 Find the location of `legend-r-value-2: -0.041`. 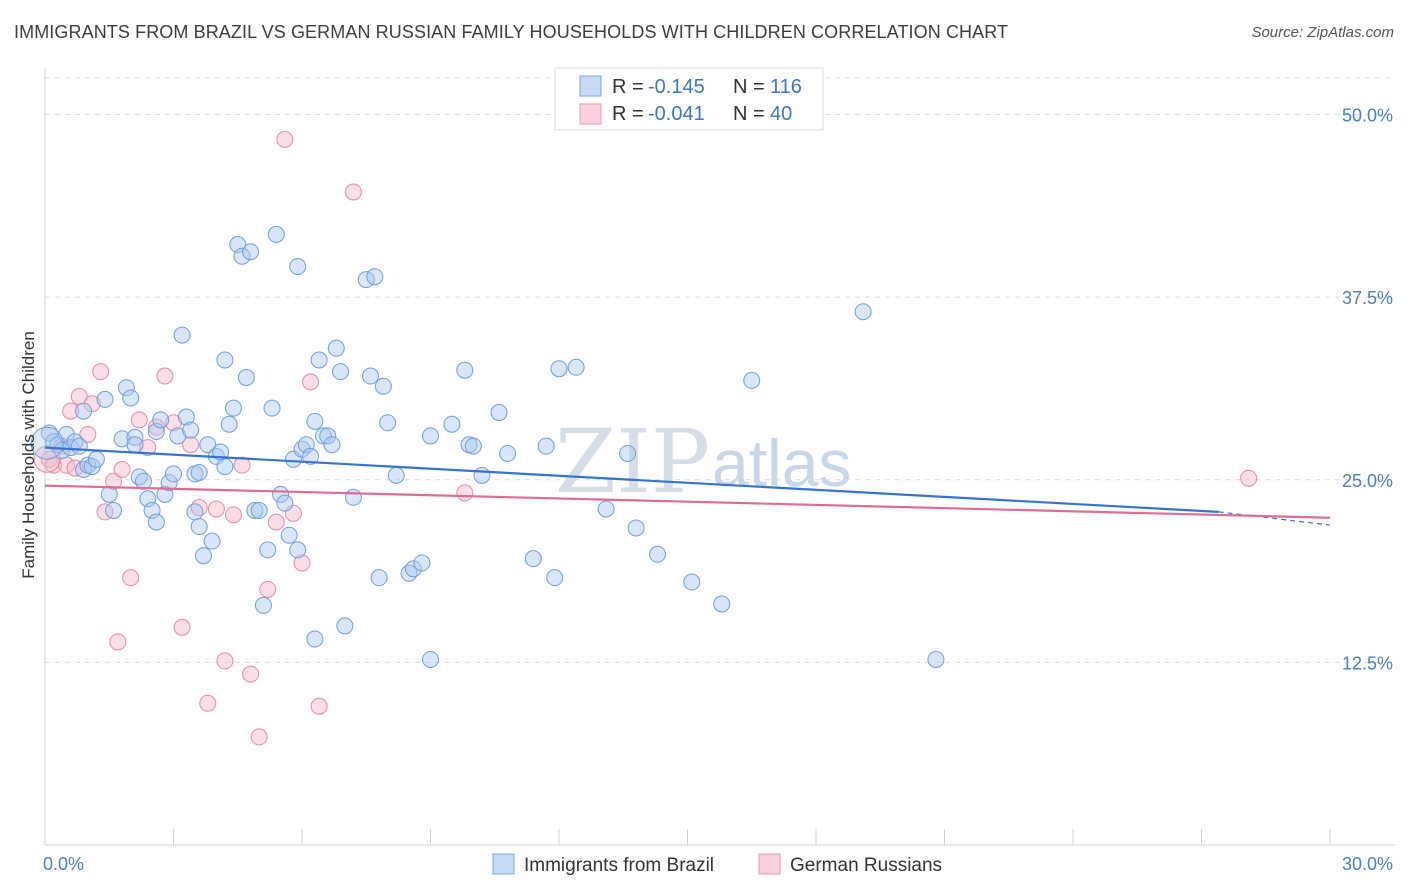

legend-r-value-2: -0.041 is located at coordinates (676, 114).